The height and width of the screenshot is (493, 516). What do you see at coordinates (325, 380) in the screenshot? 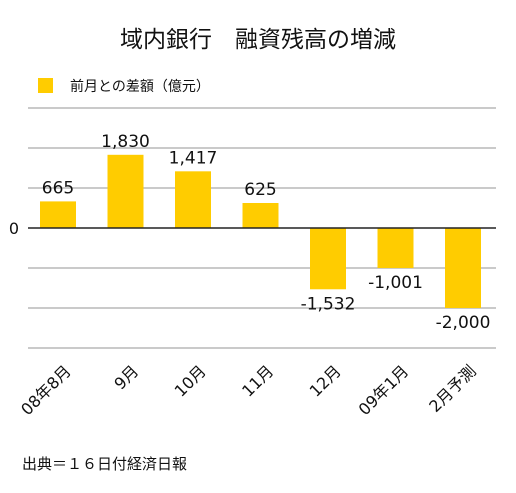
I see `x-tick-label: 12月` at bounding box center [325, 380].